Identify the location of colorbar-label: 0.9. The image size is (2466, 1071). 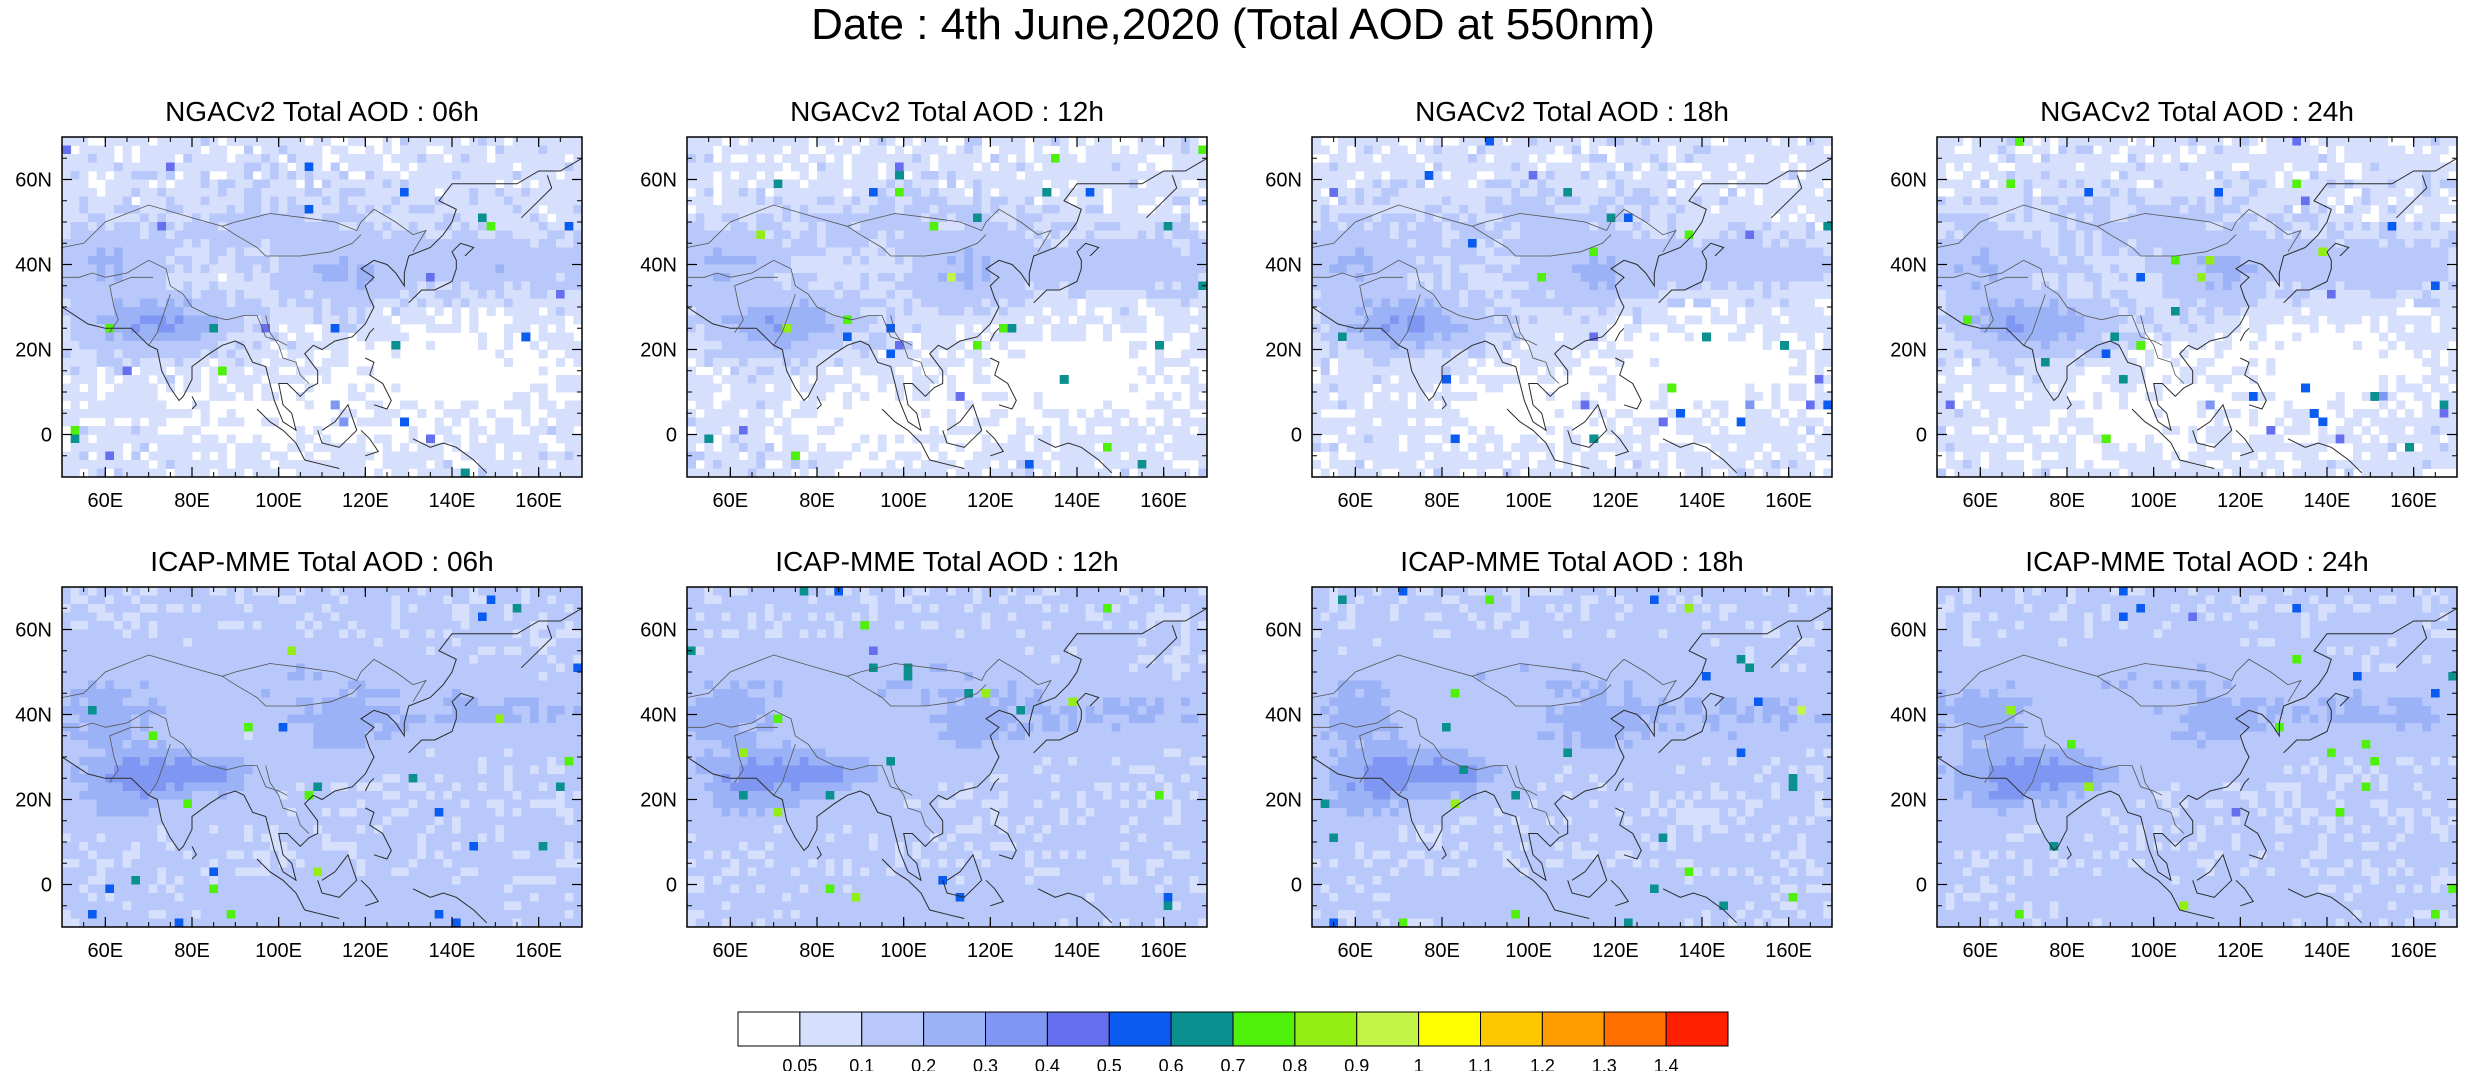
(1356, 1063).